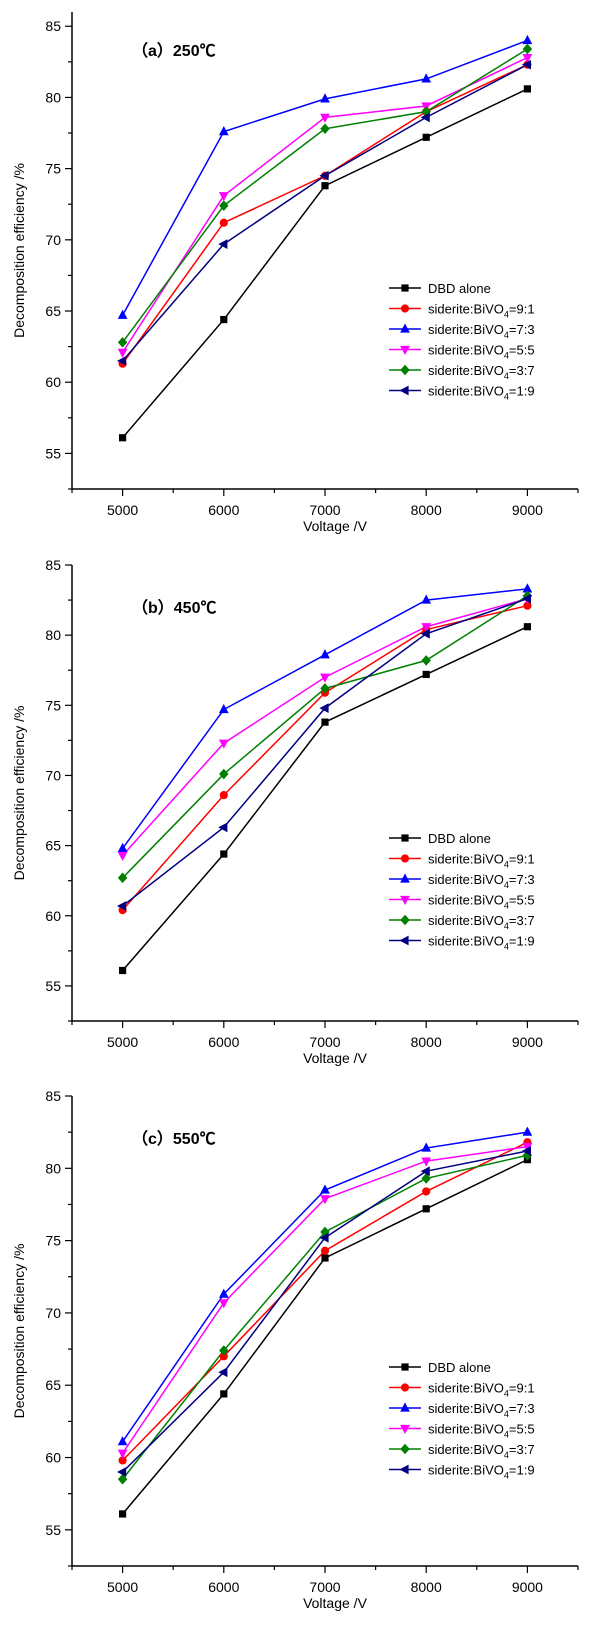 The height and width of the screenshot is (1652, 610). I want to click on panel-title: （b）450℃, so click(174, 608).